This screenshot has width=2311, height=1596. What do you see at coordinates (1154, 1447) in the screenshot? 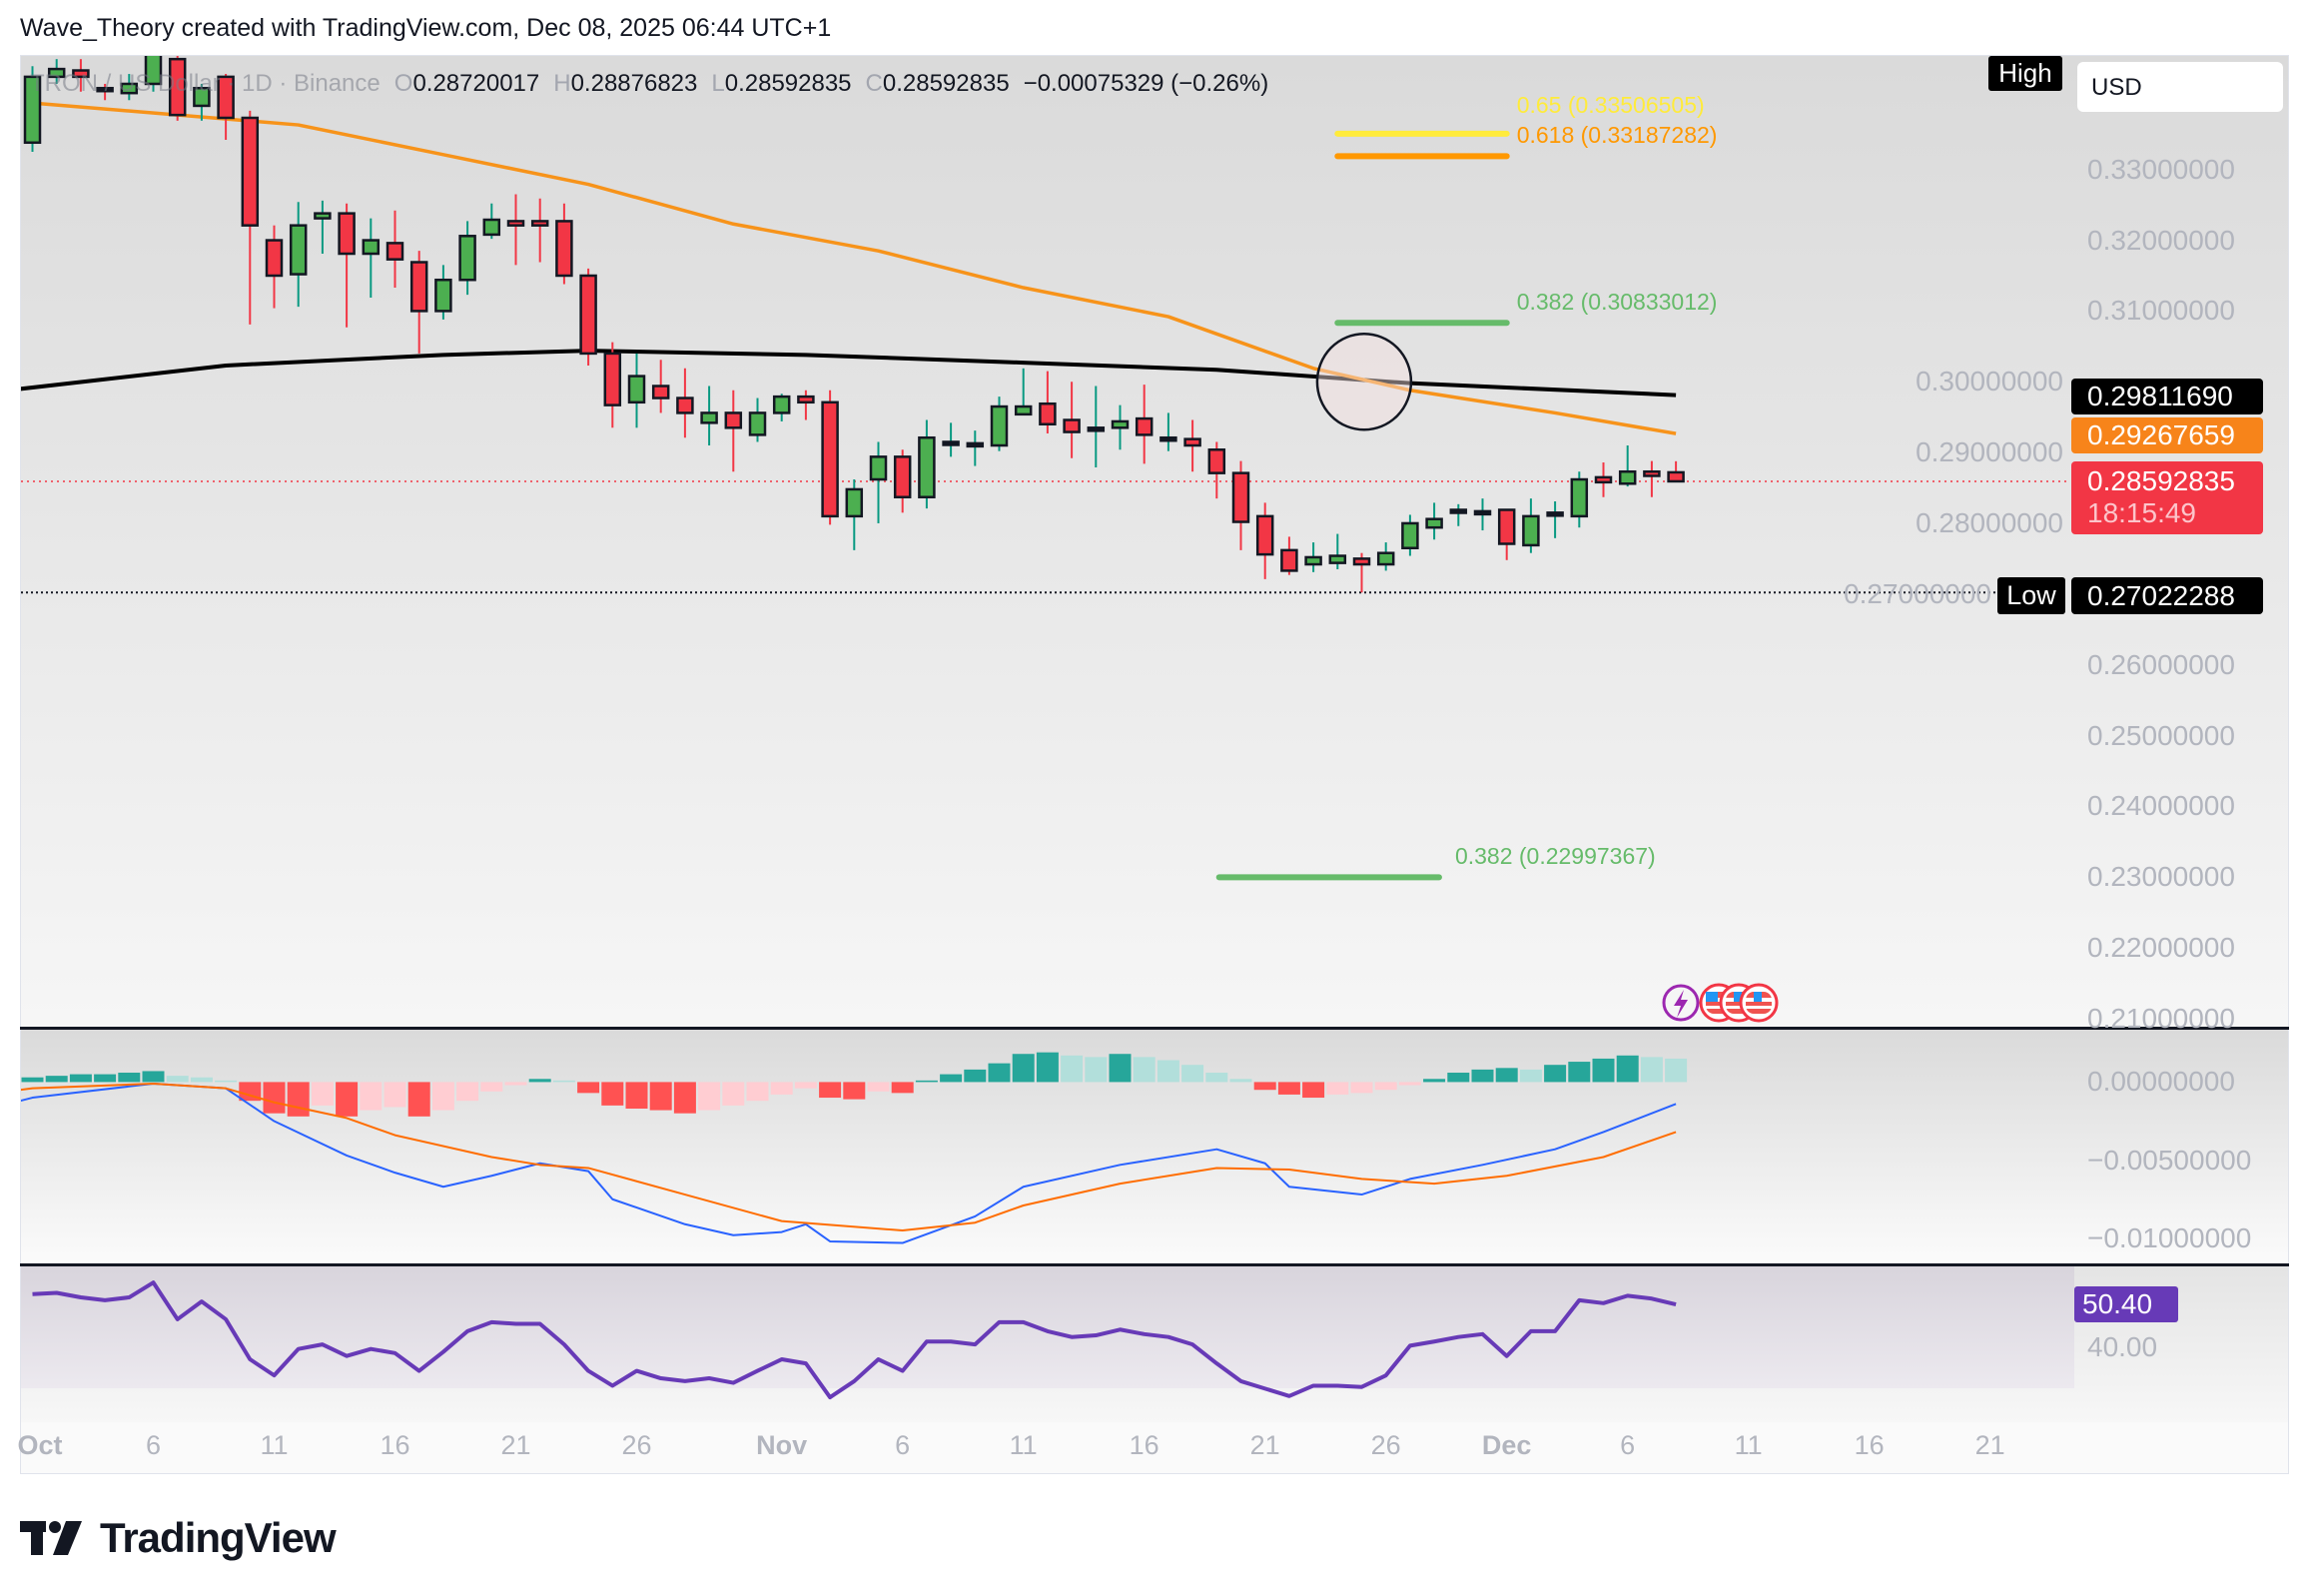
I see `time-axis` at bounding box center [1154, 1447].